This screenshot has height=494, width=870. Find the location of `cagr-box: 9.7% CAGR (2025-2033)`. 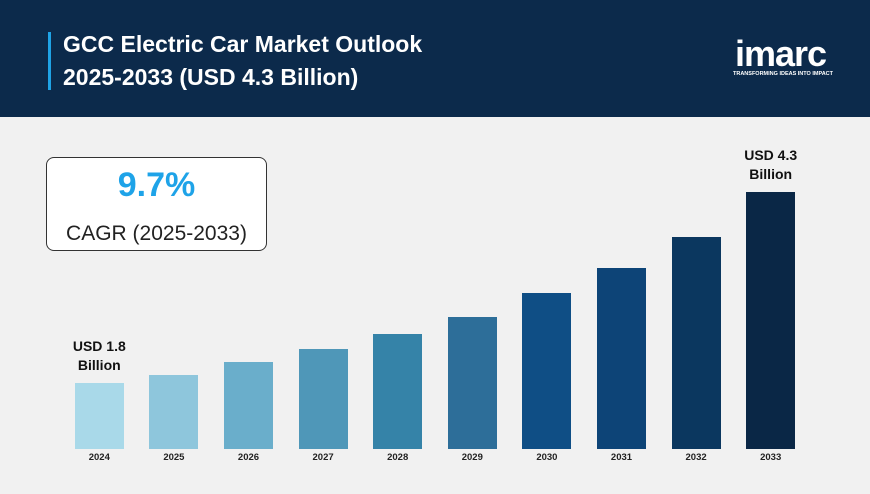

cagr-box: 9.7% CAGR (2025-2033) is located at coordinates (156, 204).